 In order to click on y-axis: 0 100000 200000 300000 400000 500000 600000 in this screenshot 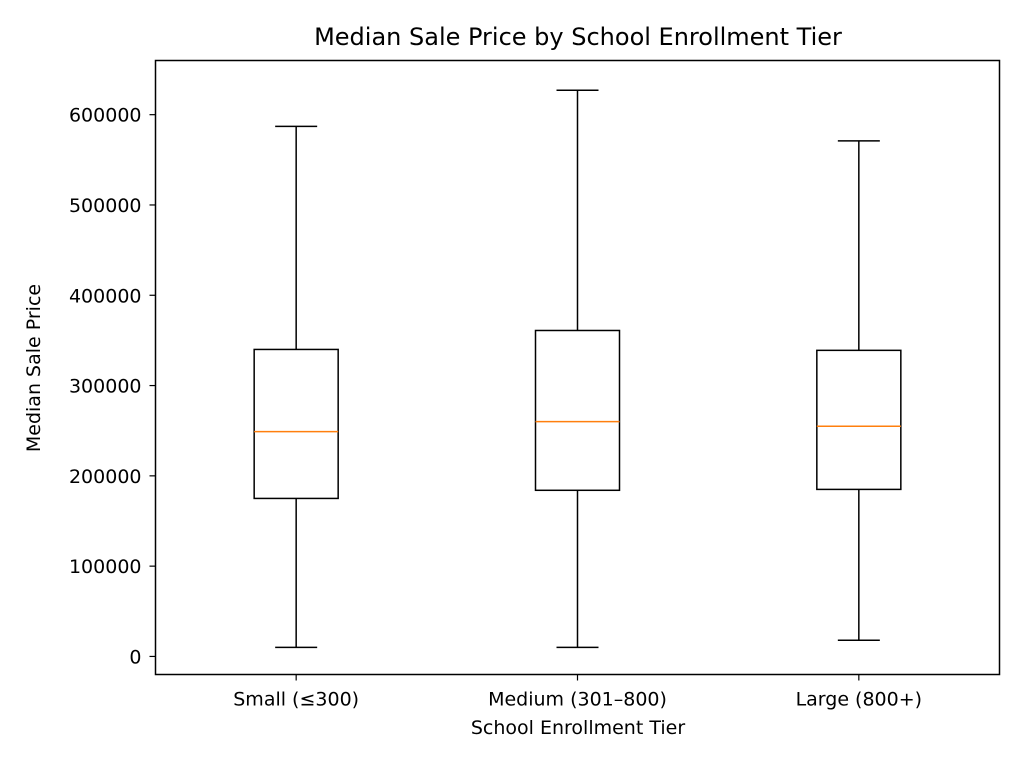, I will do `click(112, 386)`.